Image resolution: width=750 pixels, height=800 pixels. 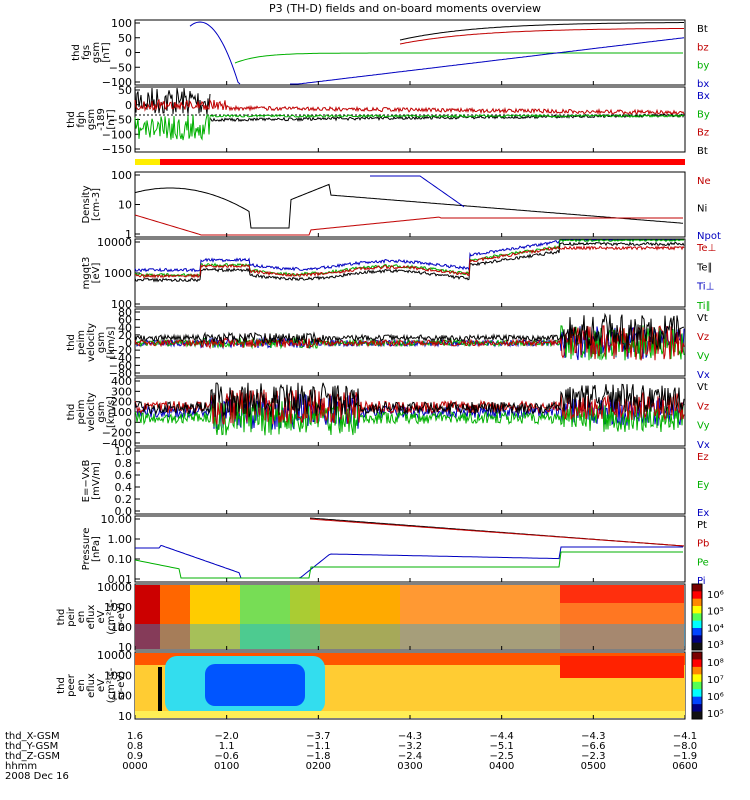 What do you see at coordinates (703, 375) in the screenshot?
I see `legend-Vx: Vx` at bounding box center [703, 375].